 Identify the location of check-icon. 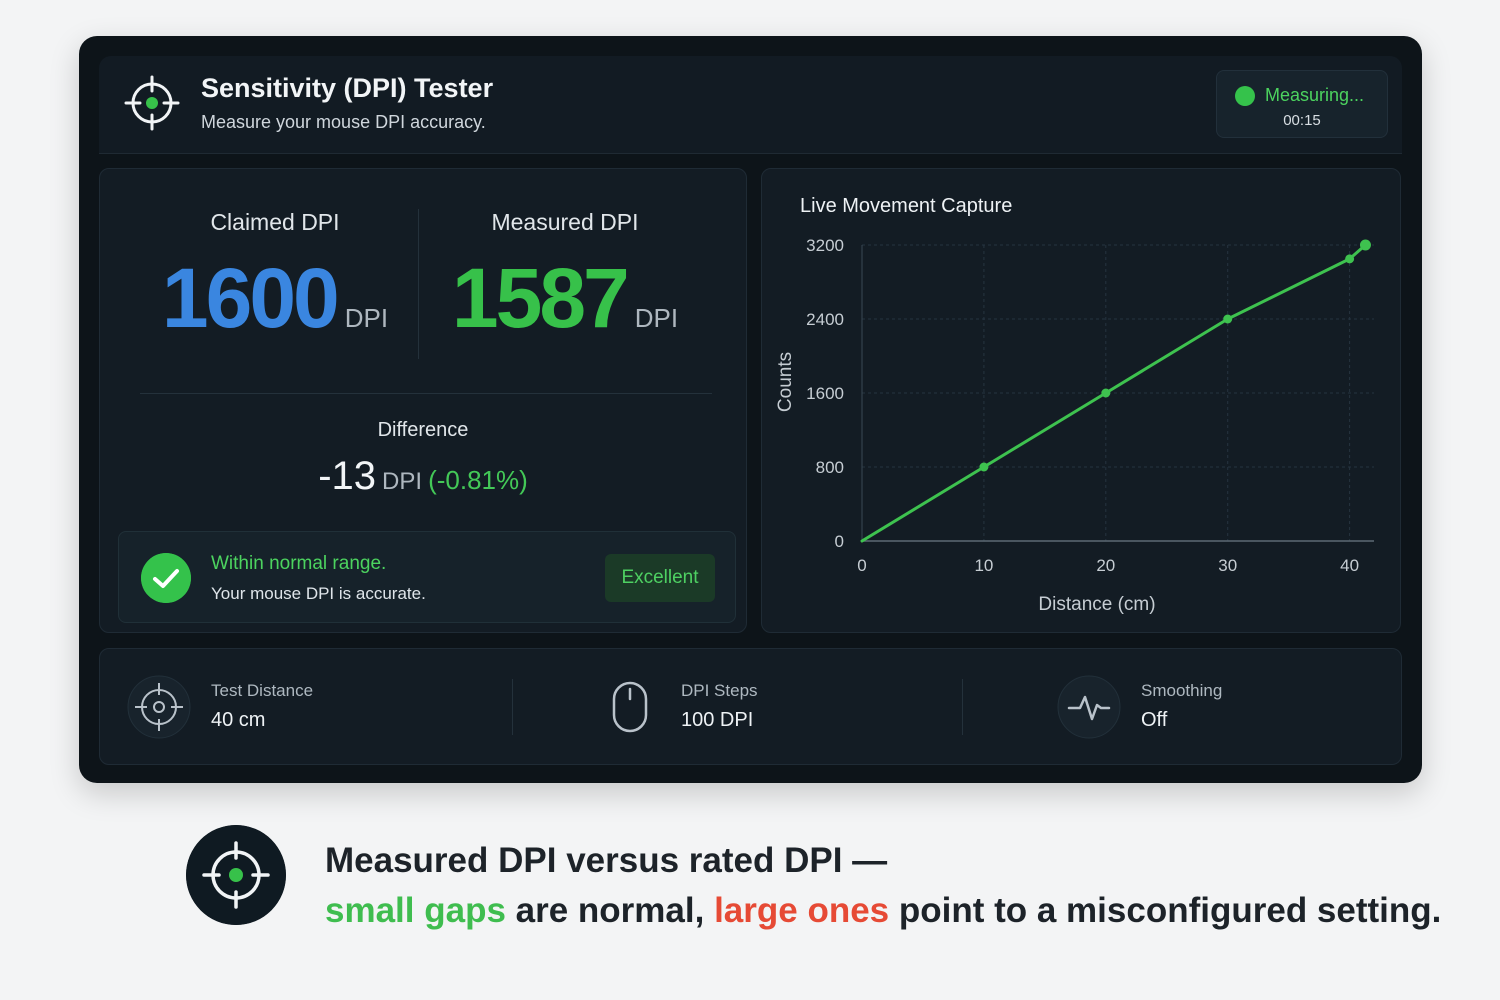
(166, 578).